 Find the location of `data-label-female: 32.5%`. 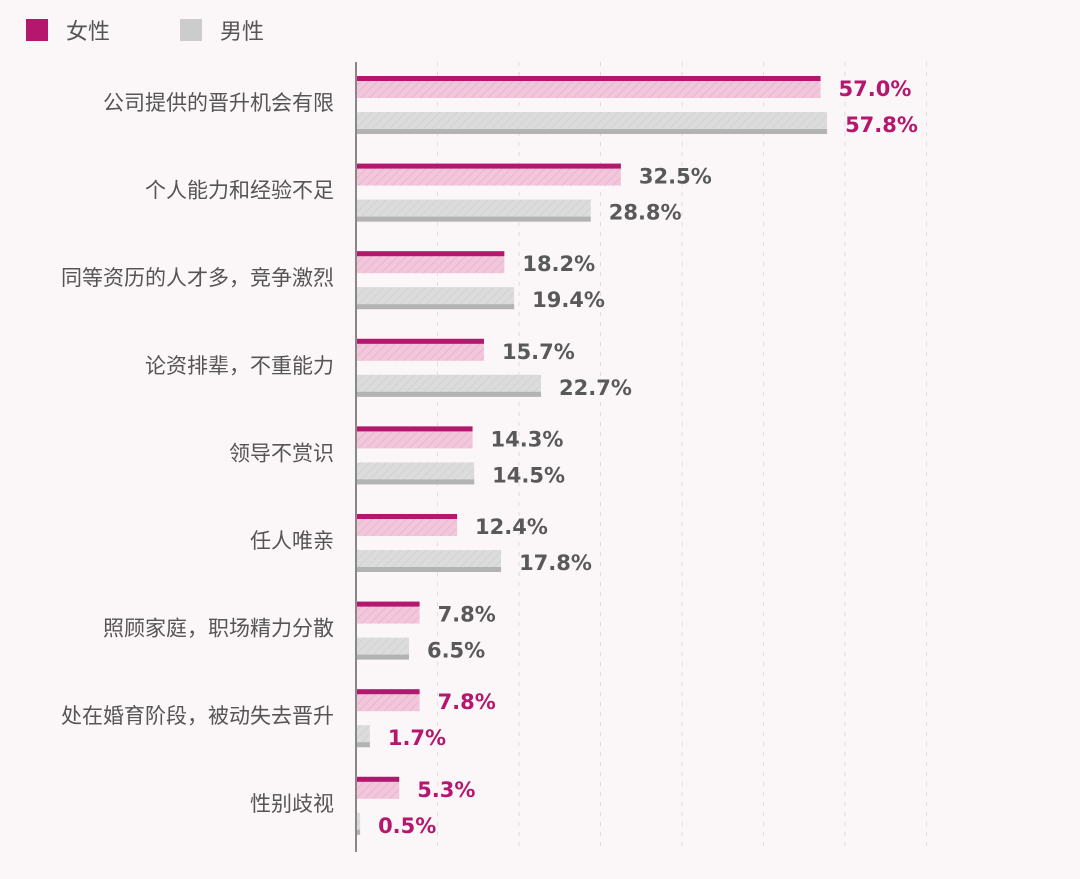

data-label-female: 32.5% is located at coordinates (675, 177).